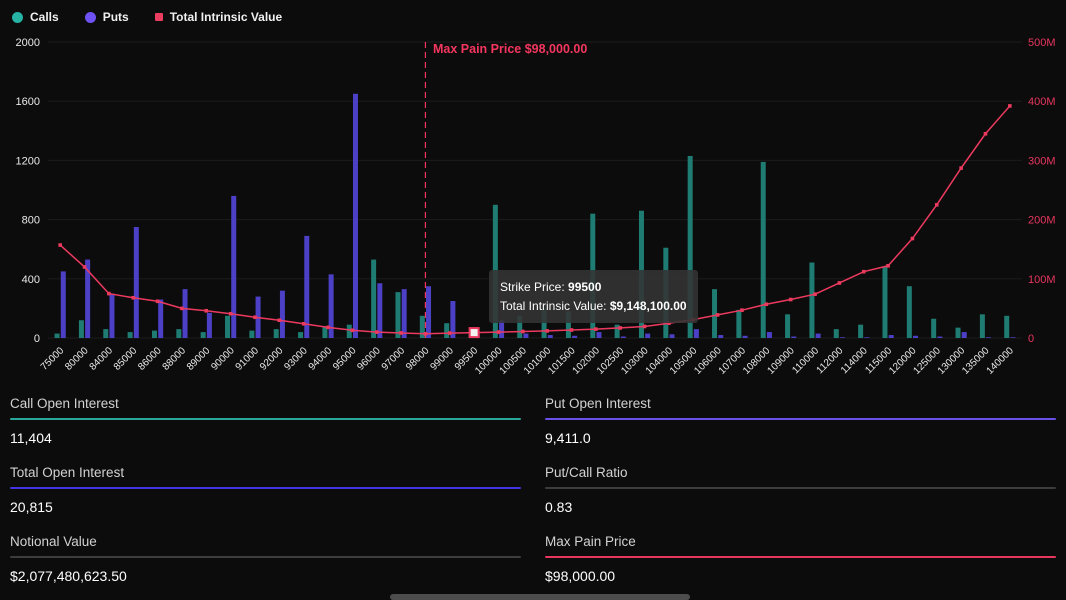  Describe the element at coordinates (474, 333) in the screenshot. I see `intrinsic-value-point-highlight` at that location.